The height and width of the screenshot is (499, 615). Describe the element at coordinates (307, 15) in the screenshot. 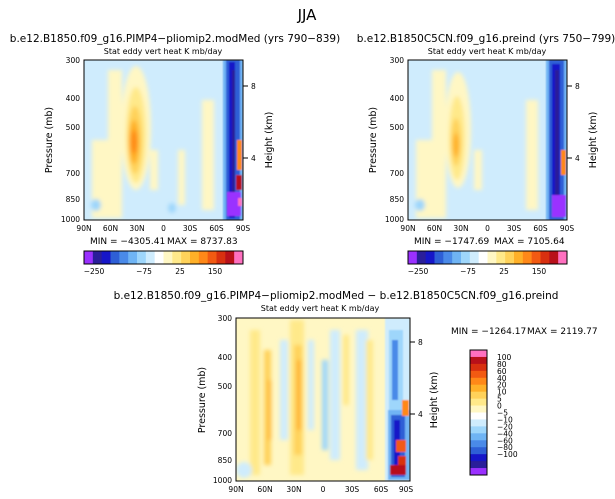

I see `figure-title: JJA` at that location.